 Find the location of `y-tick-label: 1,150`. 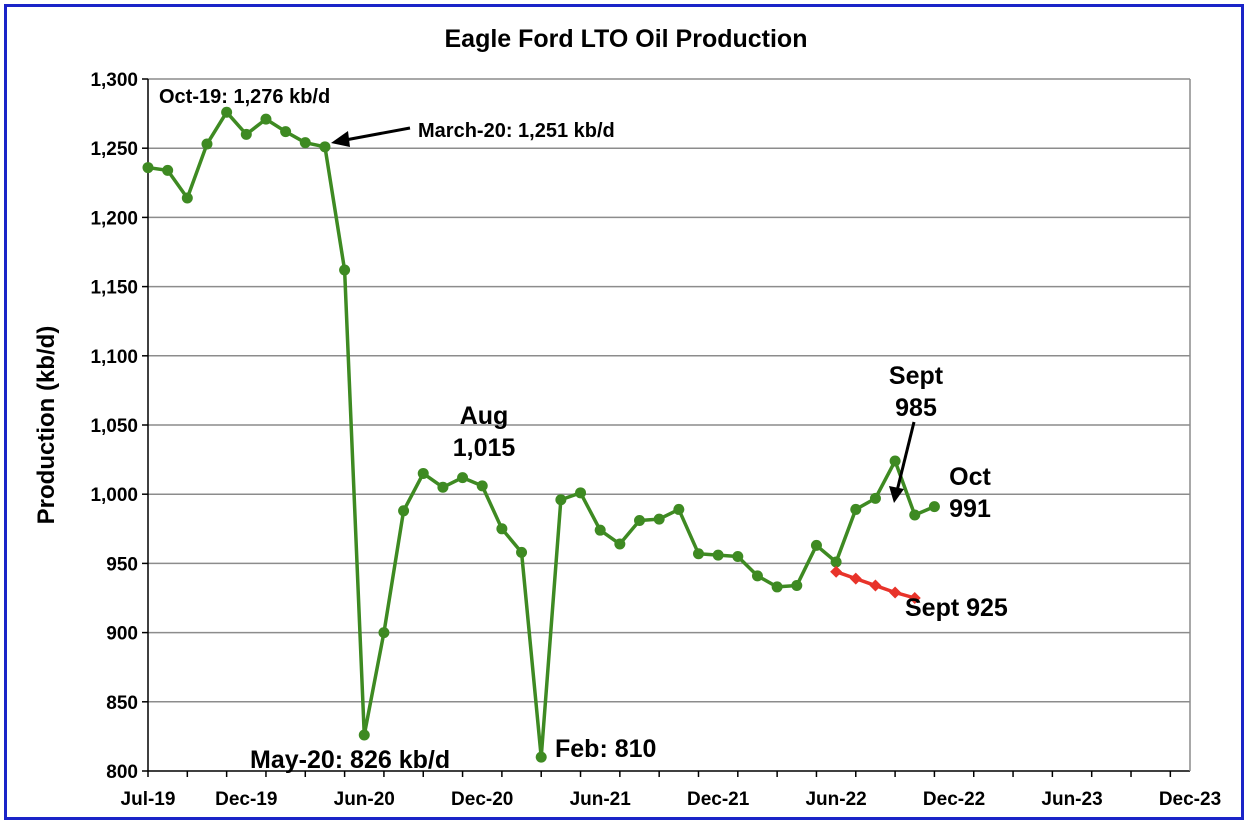

y-tick-label: 1,150 is located at coordinates (114, 288).